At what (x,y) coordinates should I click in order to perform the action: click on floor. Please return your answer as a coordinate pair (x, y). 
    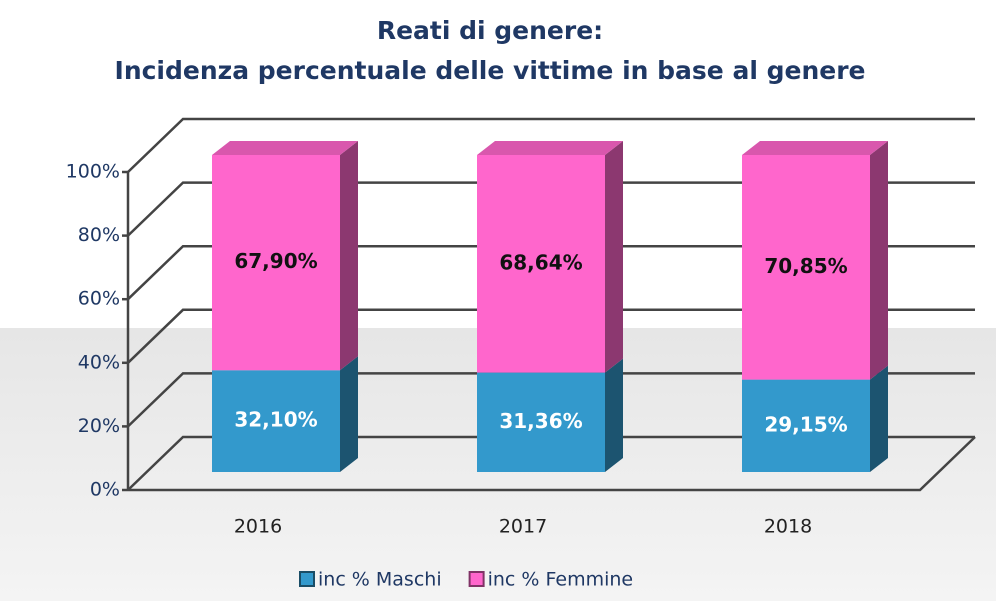
    Looking at the image, I should click on (552, 464).